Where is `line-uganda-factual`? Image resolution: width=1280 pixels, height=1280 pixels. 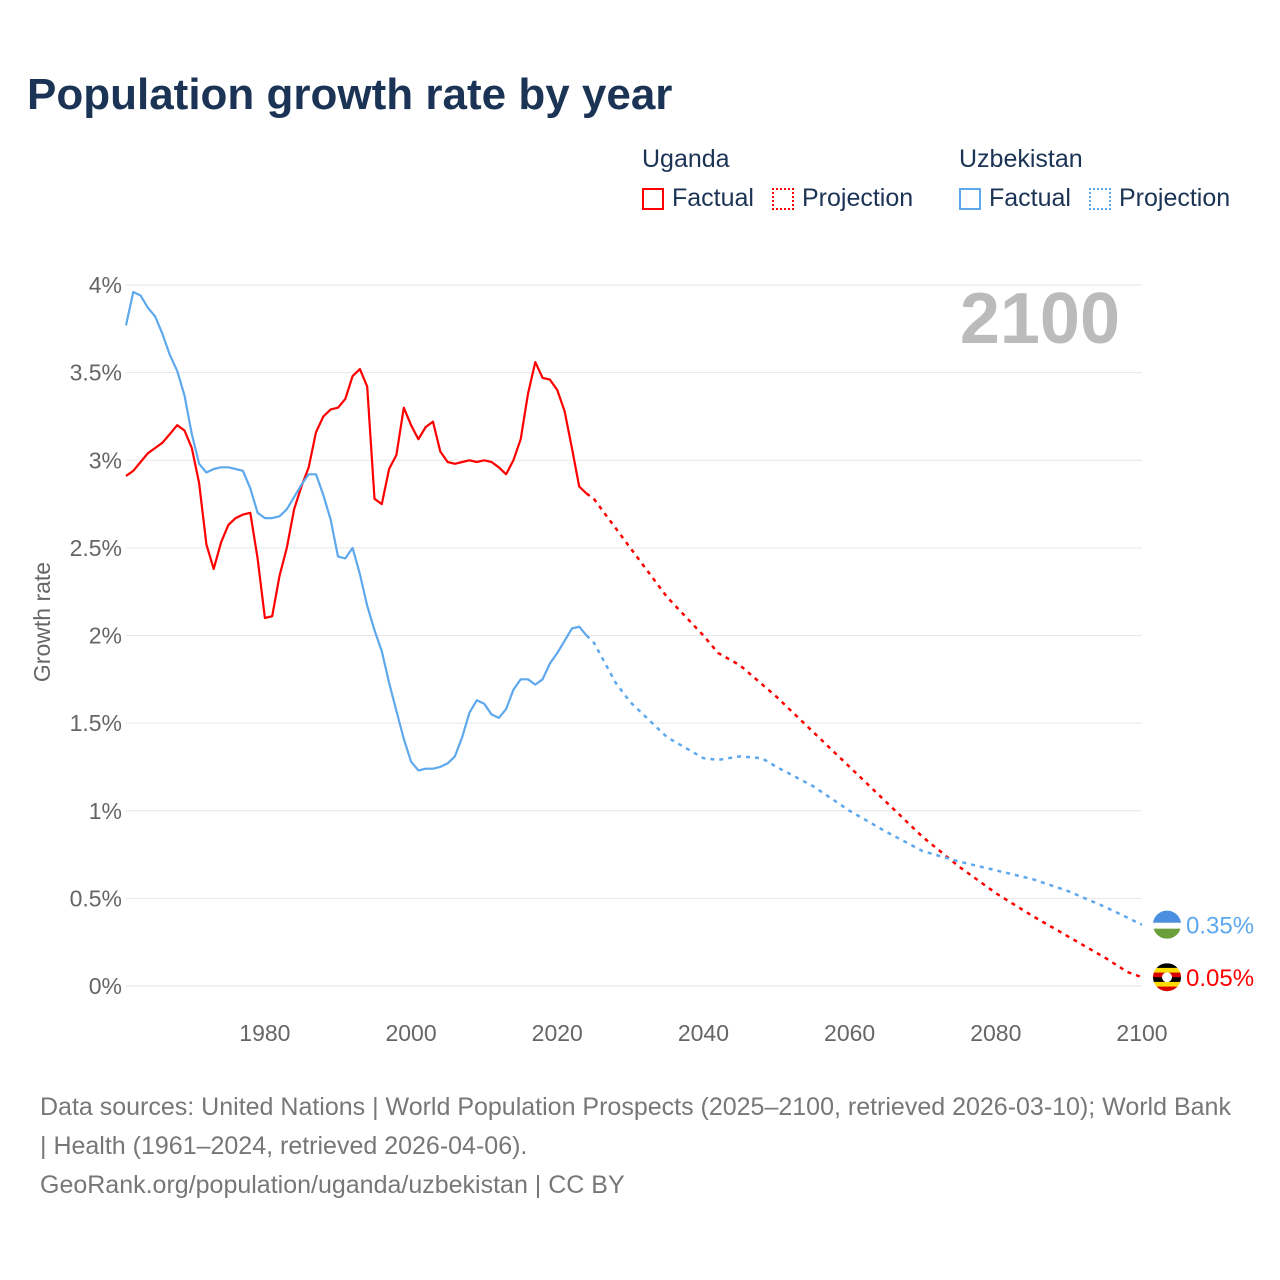
line-uganda-factual is located at coordinates (356, 490).